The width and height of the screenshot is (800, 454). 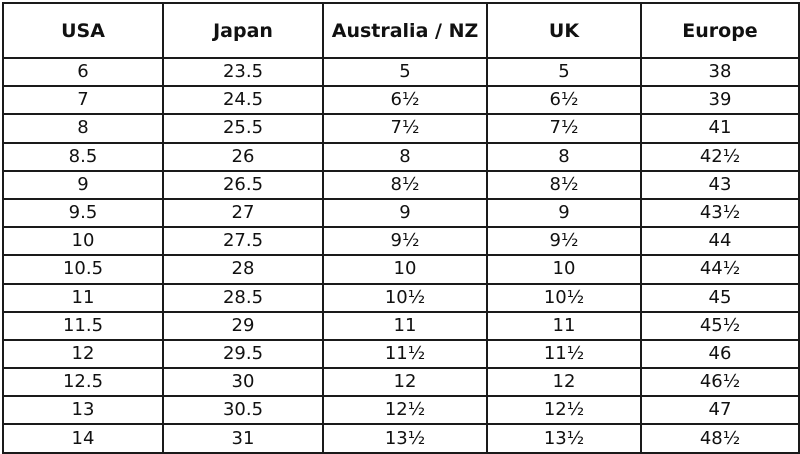 What do you see at coordinates (243, 382) in the screenshot?
I see `table-cell: 30` at bounding box center [243, 382].